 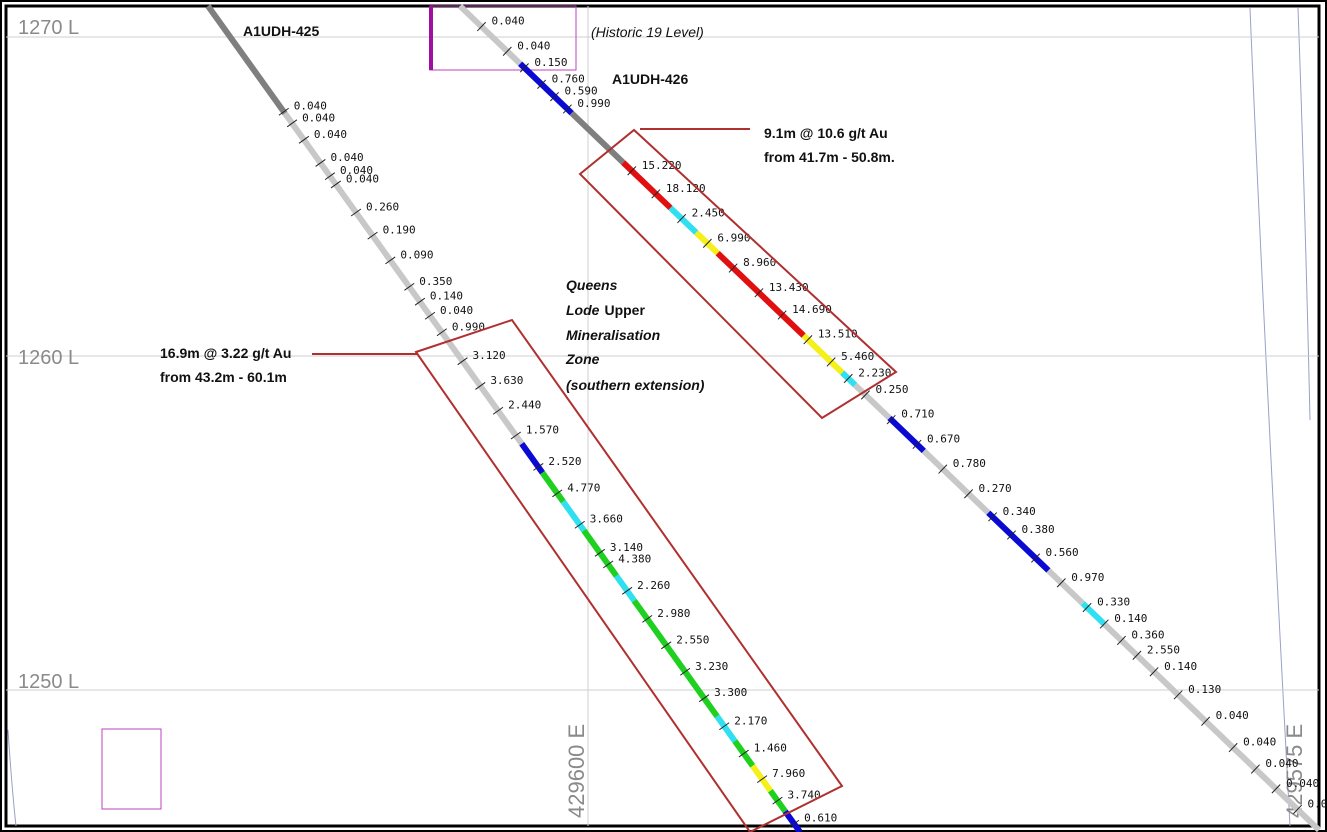 What do you see at coordinates (1204, 689) in the screenshot?
I see `assay-label: 0.130` at bounding box center [1204, 689].